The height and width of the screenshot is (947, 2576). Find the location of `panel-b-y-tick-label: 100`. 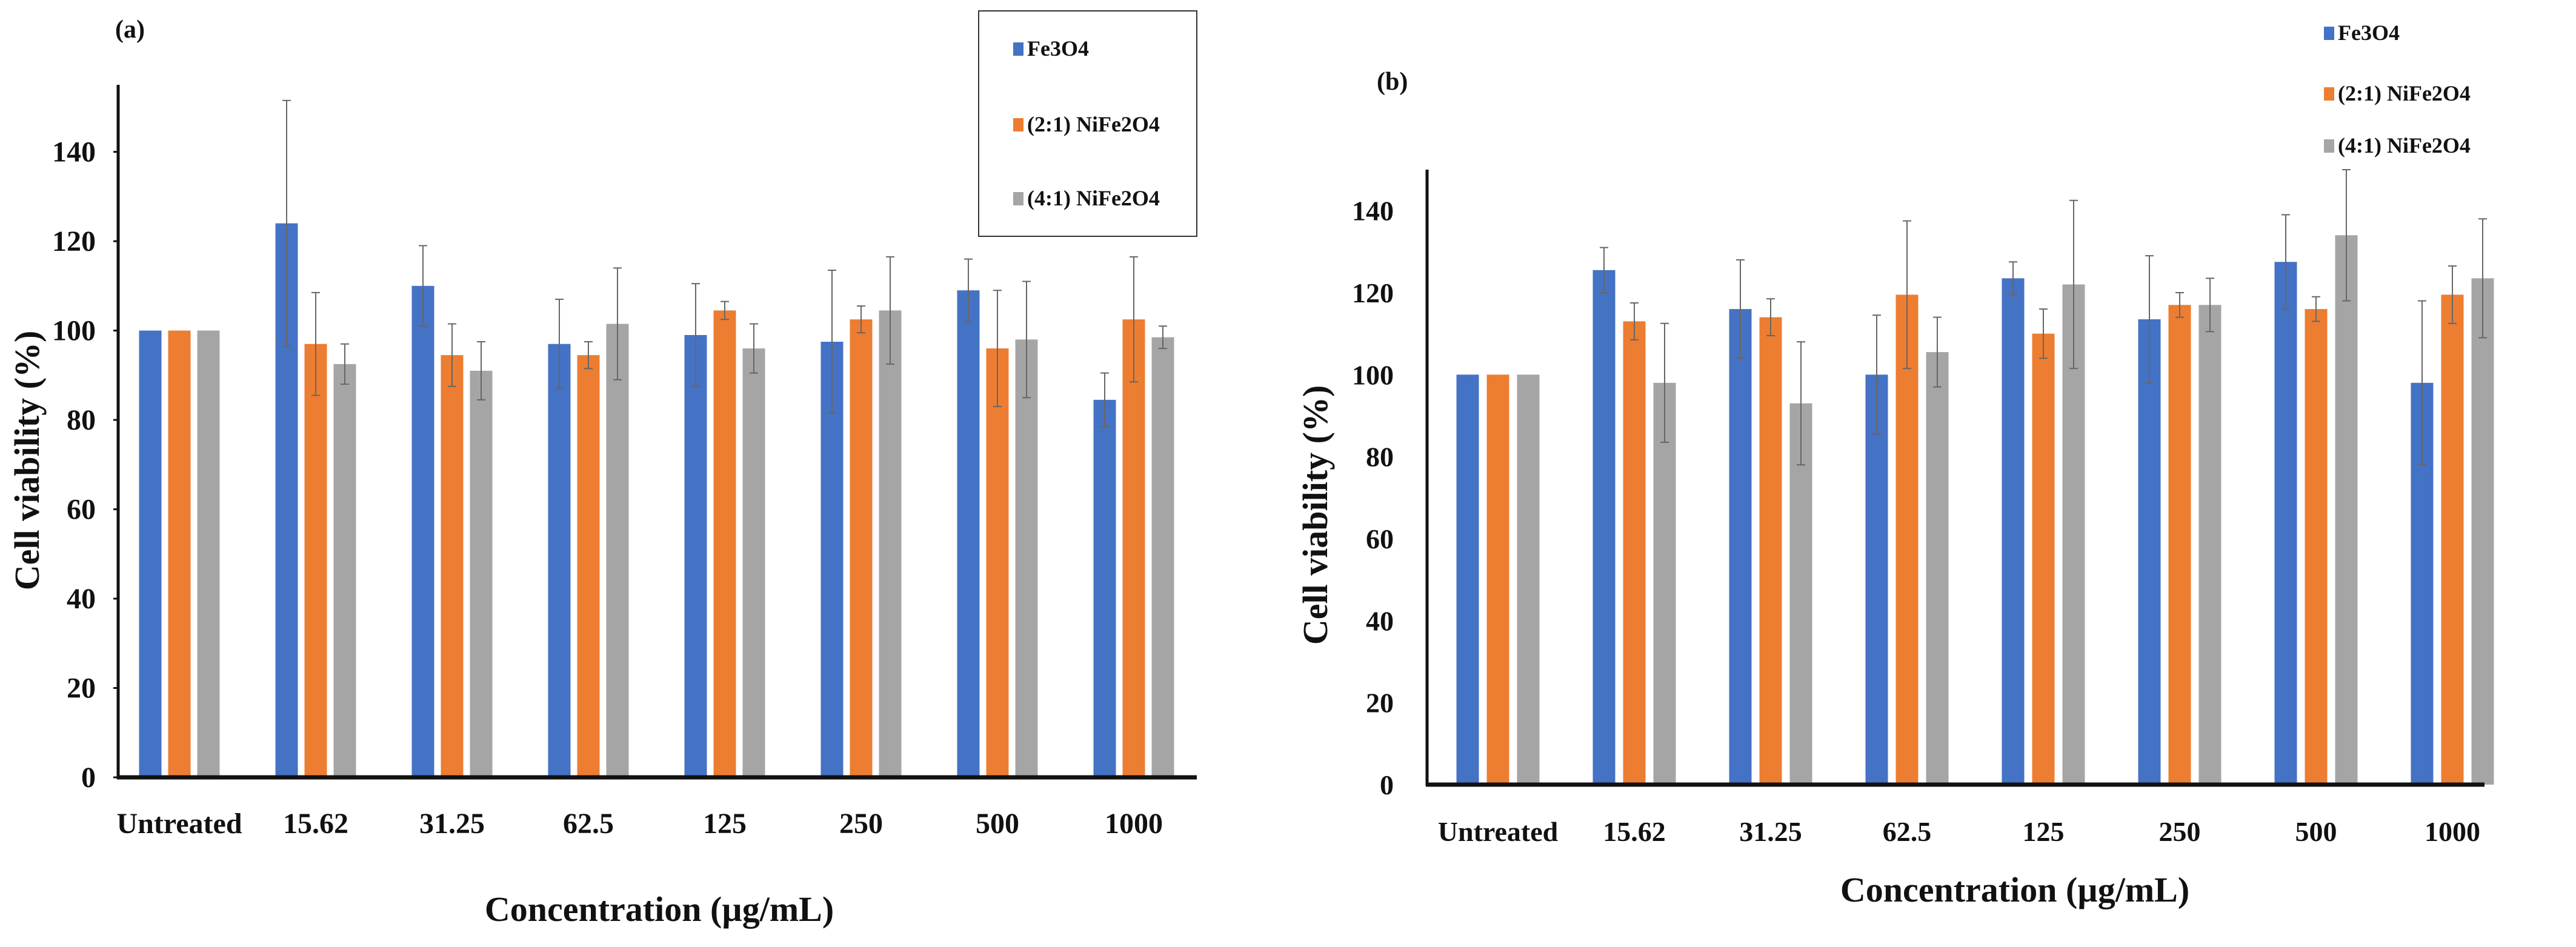

panel-b-y-tick-label: 100 is located at coordinates (1373, 374).